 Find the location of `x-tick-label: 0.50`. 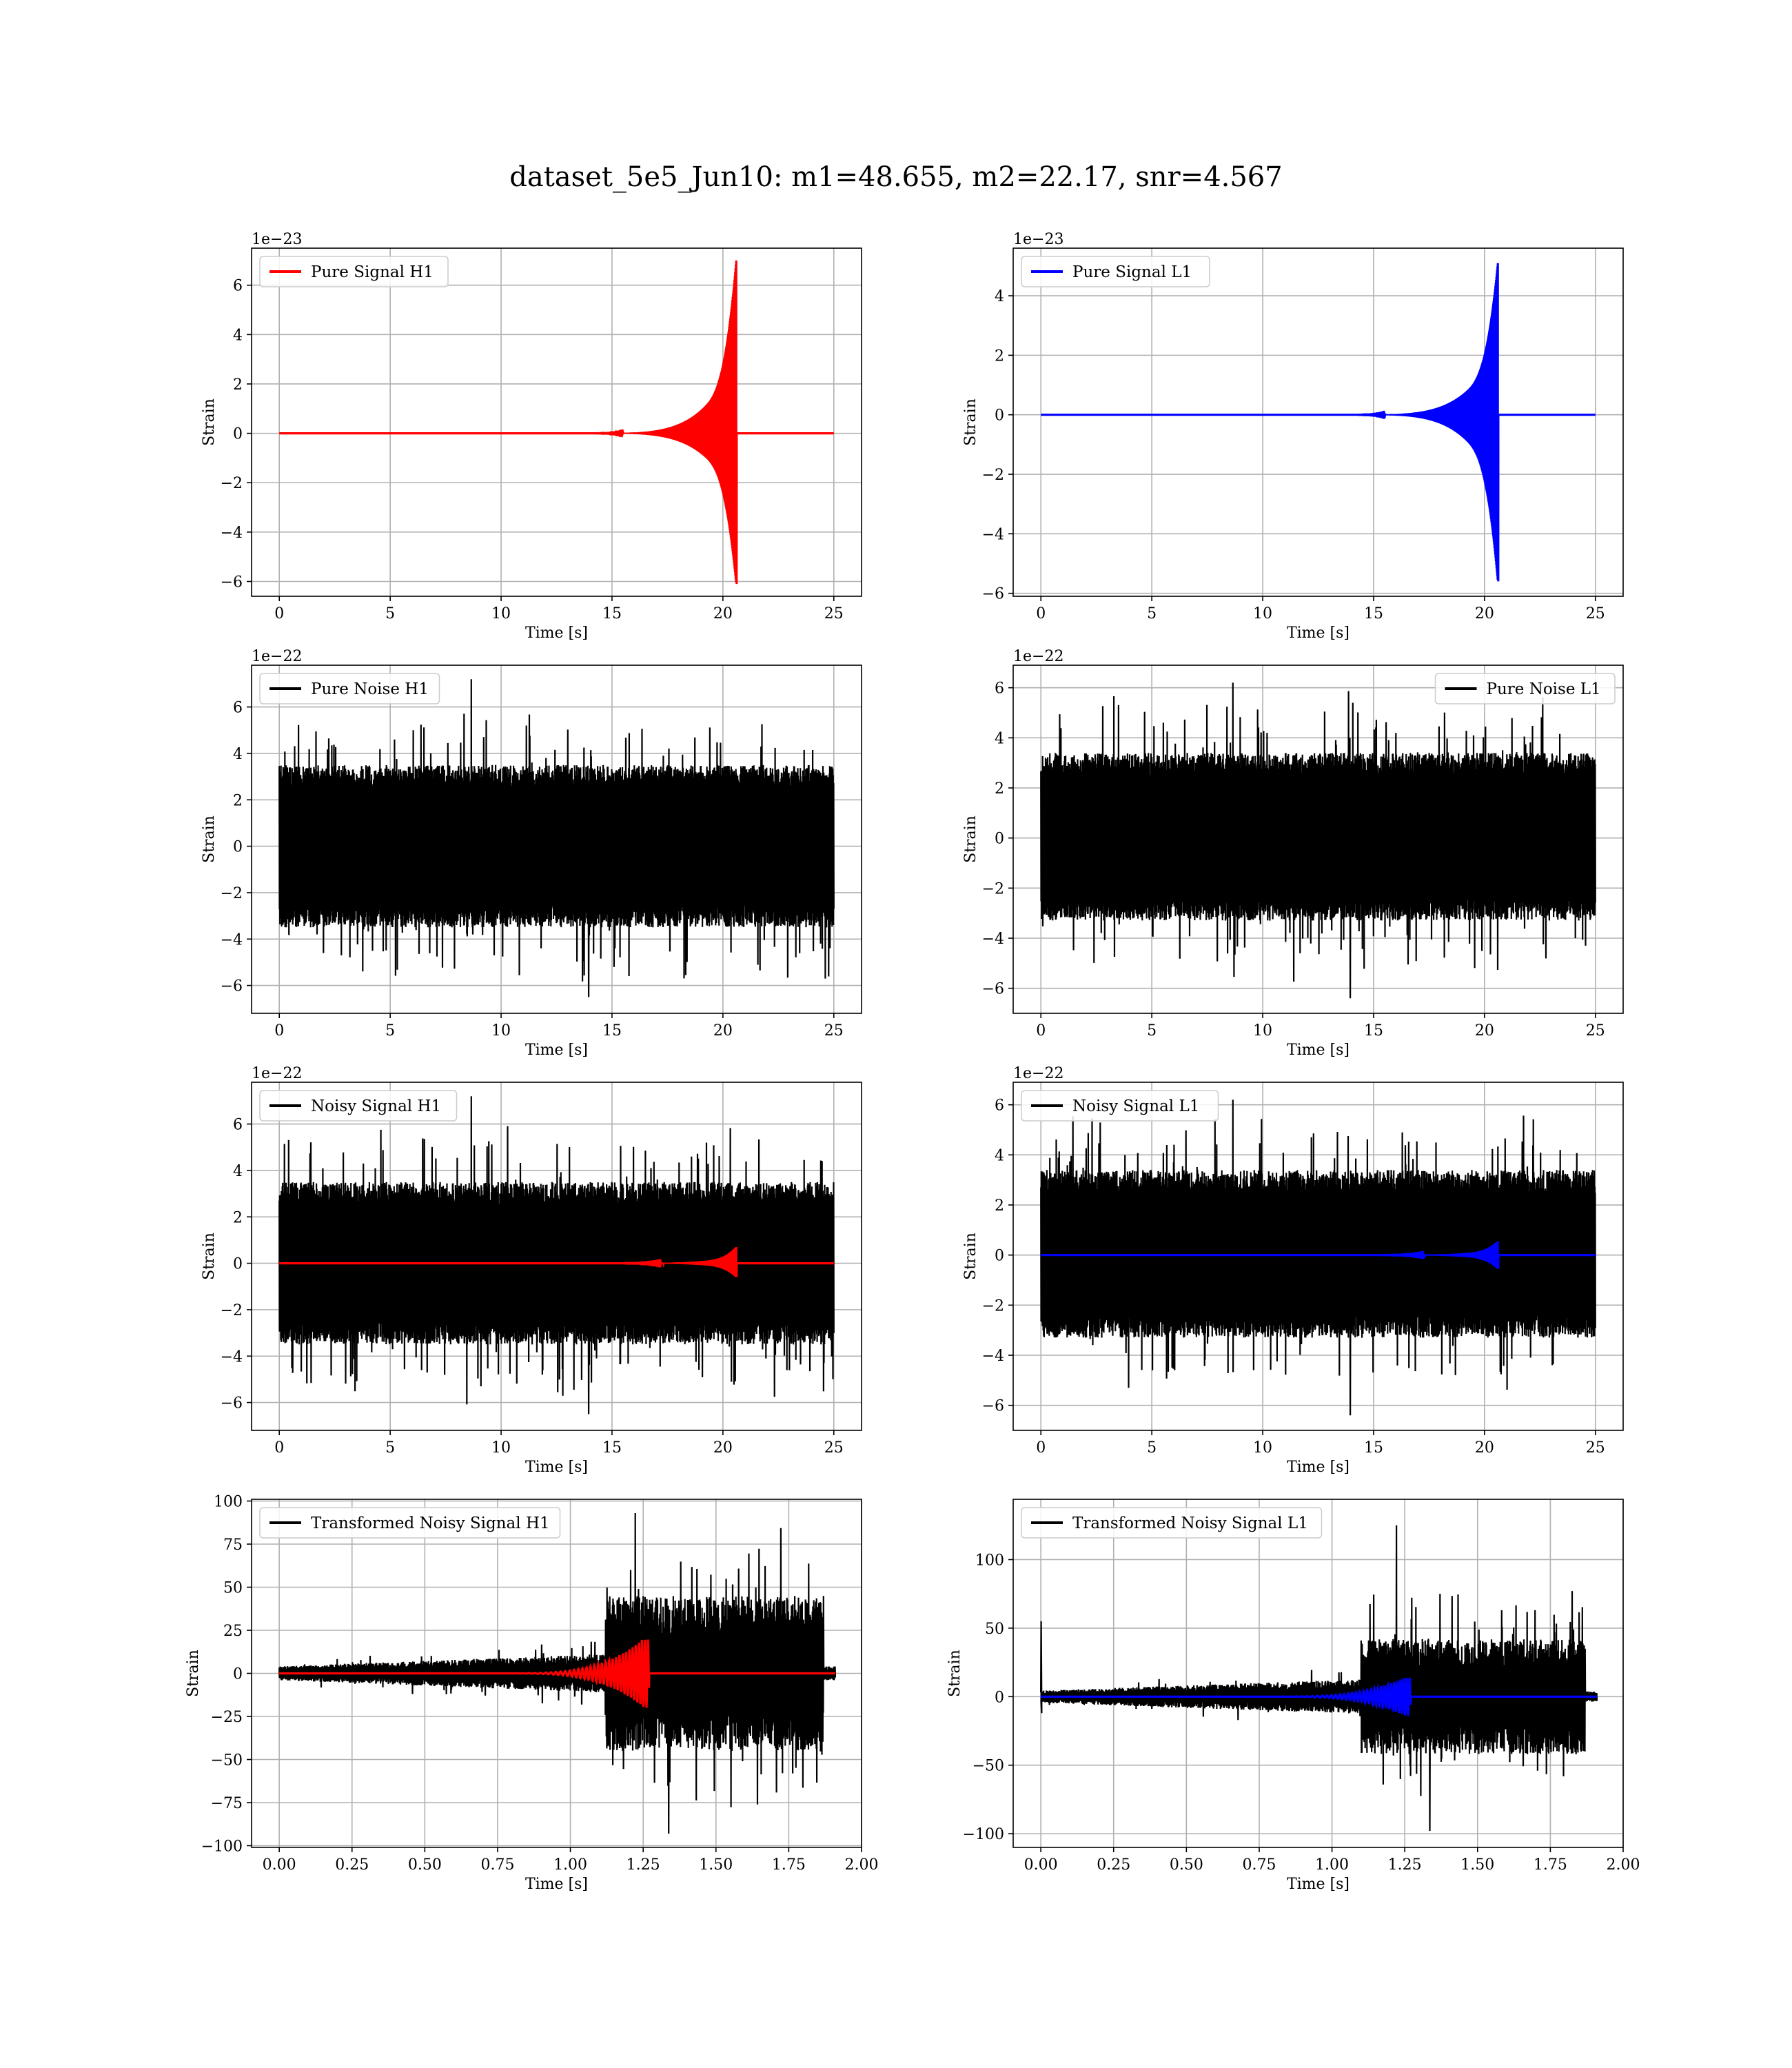

x-tick-label: 0.50 is located at coordinates (425, 1865).